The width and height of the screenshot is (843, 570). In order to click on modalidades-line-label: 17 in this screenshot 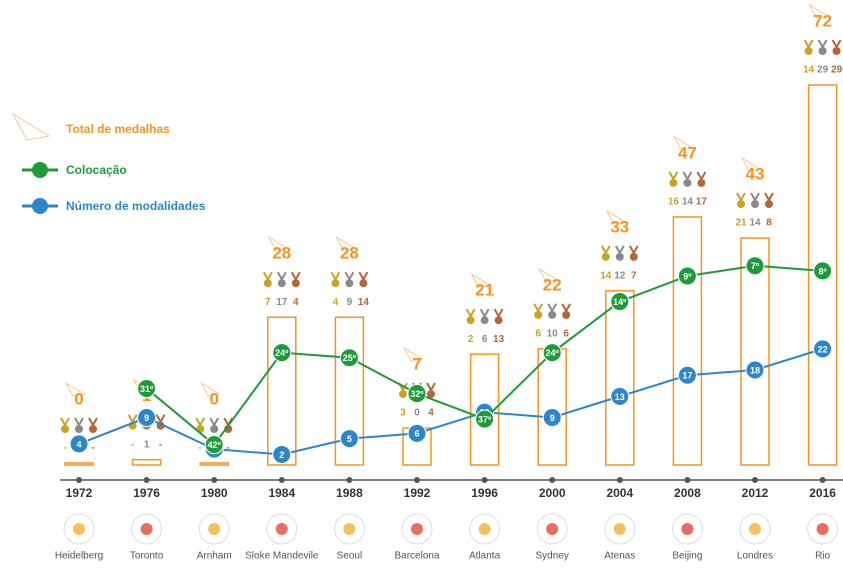, I will do `click(687, 376)`.